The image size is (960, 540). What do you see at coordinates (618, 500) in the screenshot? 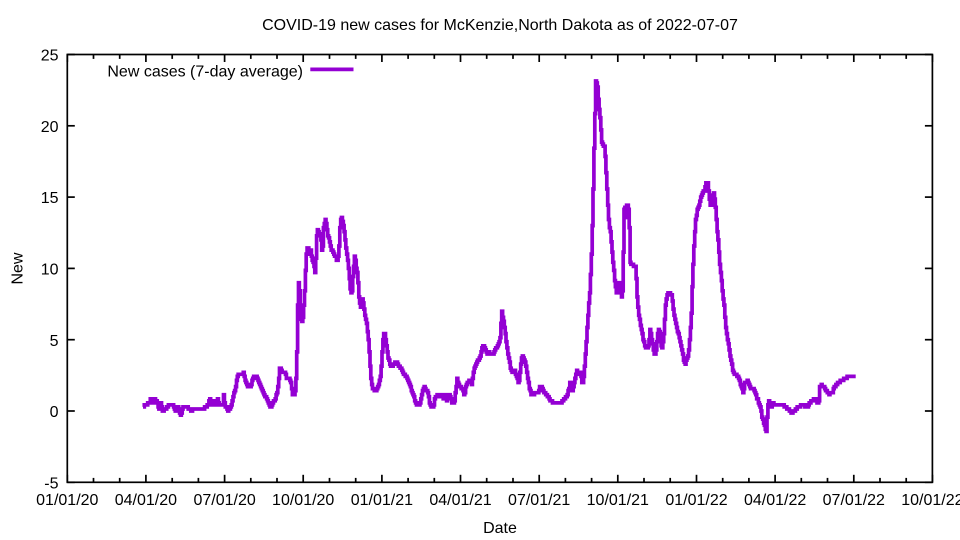
I see `svg-text: 10/01/21` at bounding box center [618, 500].